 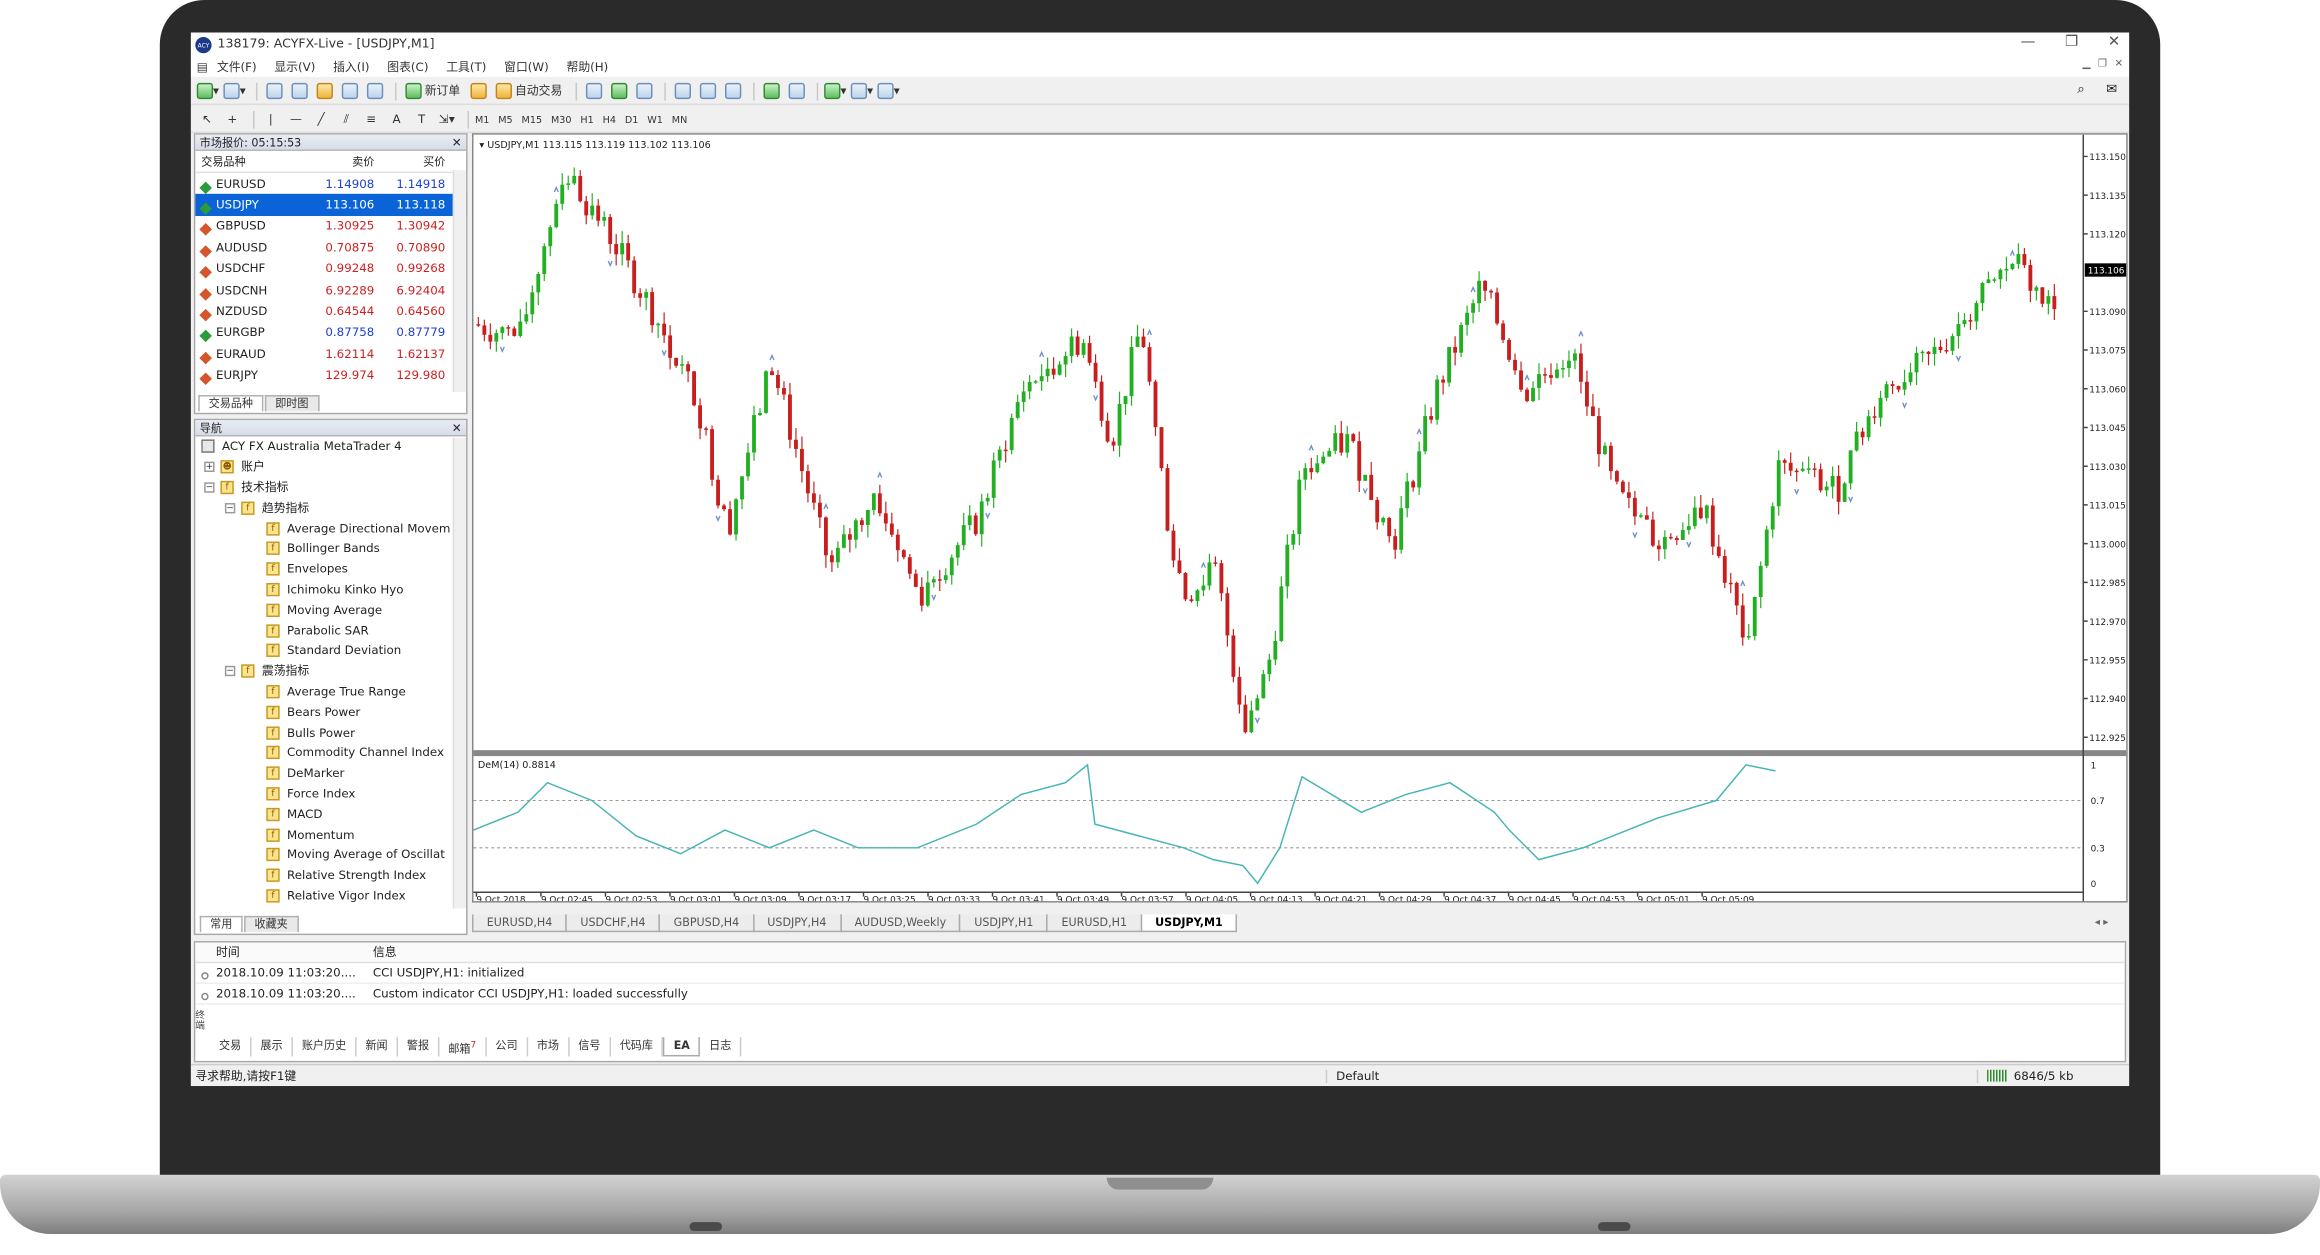 What do you see at coordinates (333, 712) in the screenshot?
I see `indicator-item: f Bears Power` at bounding box center [333, 712].